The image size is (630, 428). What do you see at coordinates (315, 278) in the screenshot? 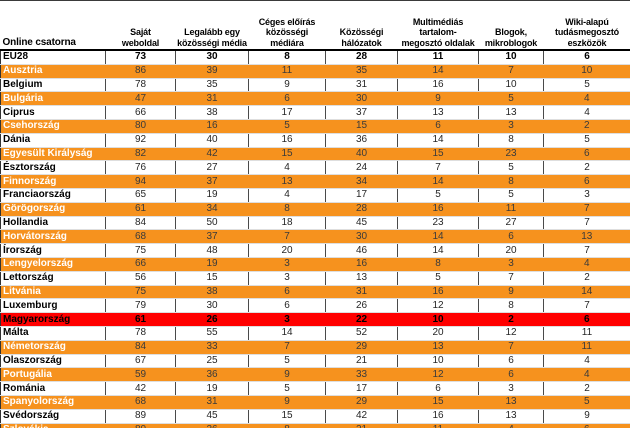
I see `table-row: Lettország 56 15 3 13 5 7 2` at bounding box center [315, 278].